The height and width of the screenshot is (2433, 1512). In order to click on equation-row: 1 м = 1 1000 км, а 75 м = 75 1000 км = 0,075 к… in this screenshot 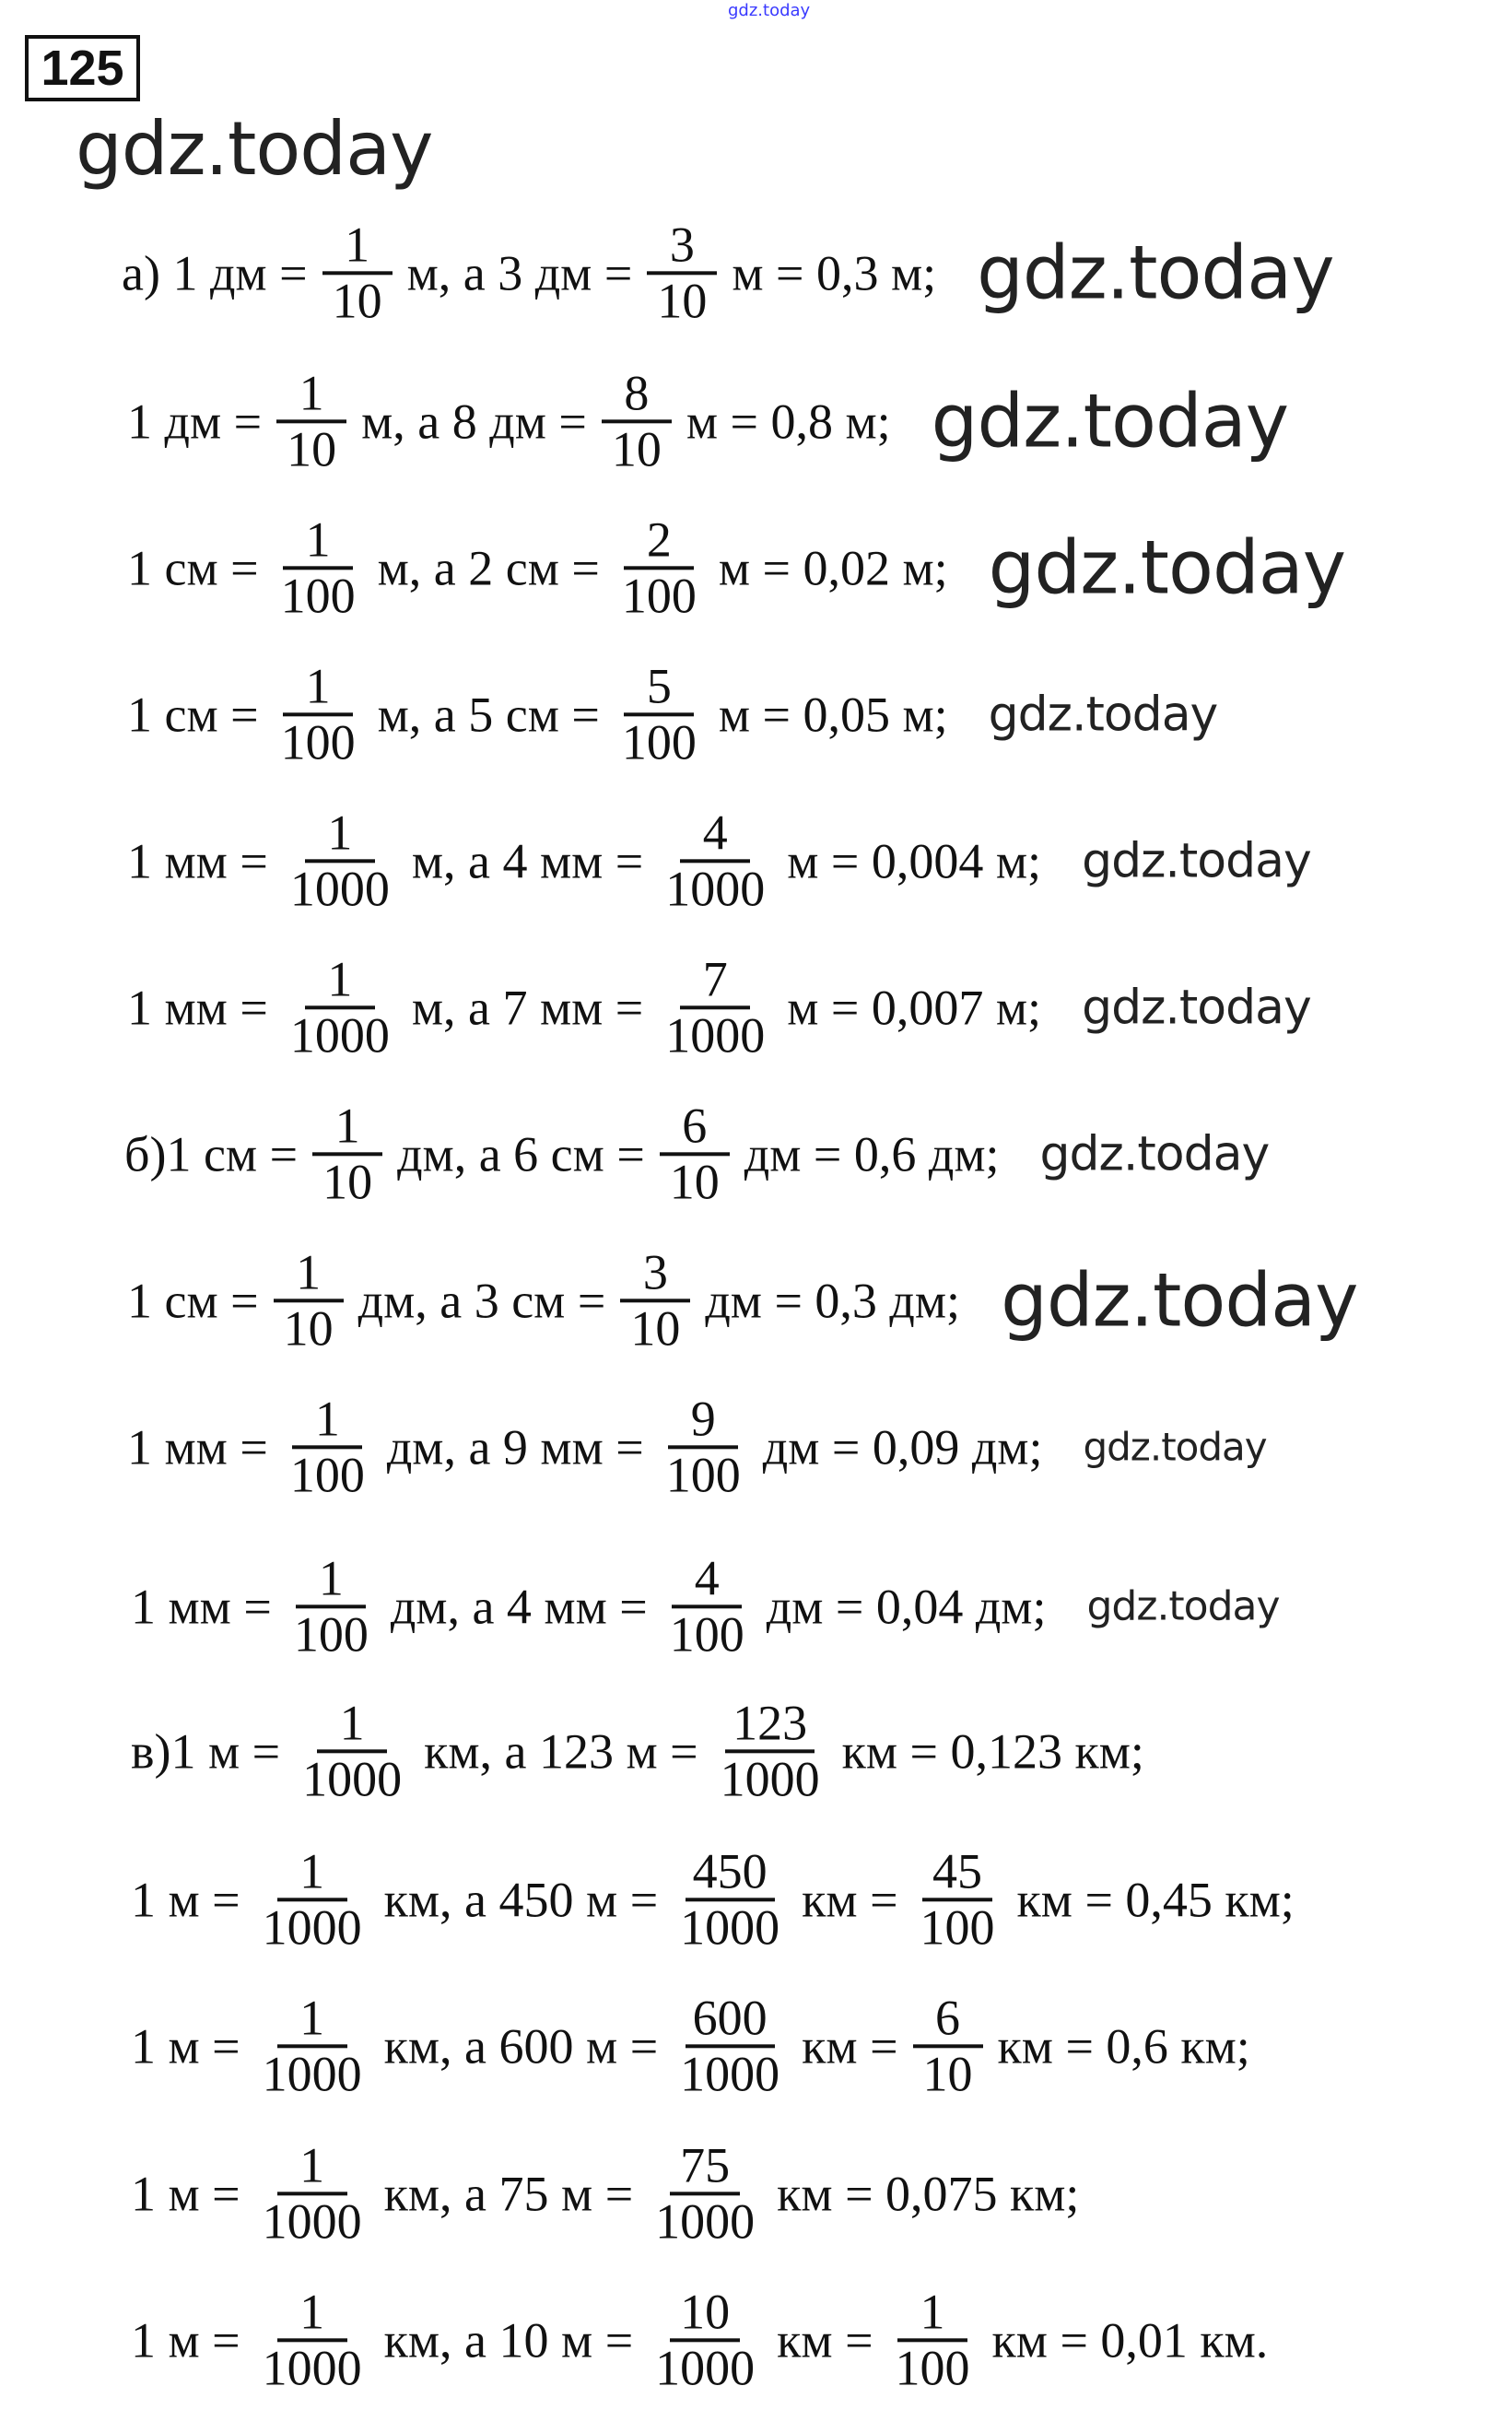, I will do `click(605, 2193)`.